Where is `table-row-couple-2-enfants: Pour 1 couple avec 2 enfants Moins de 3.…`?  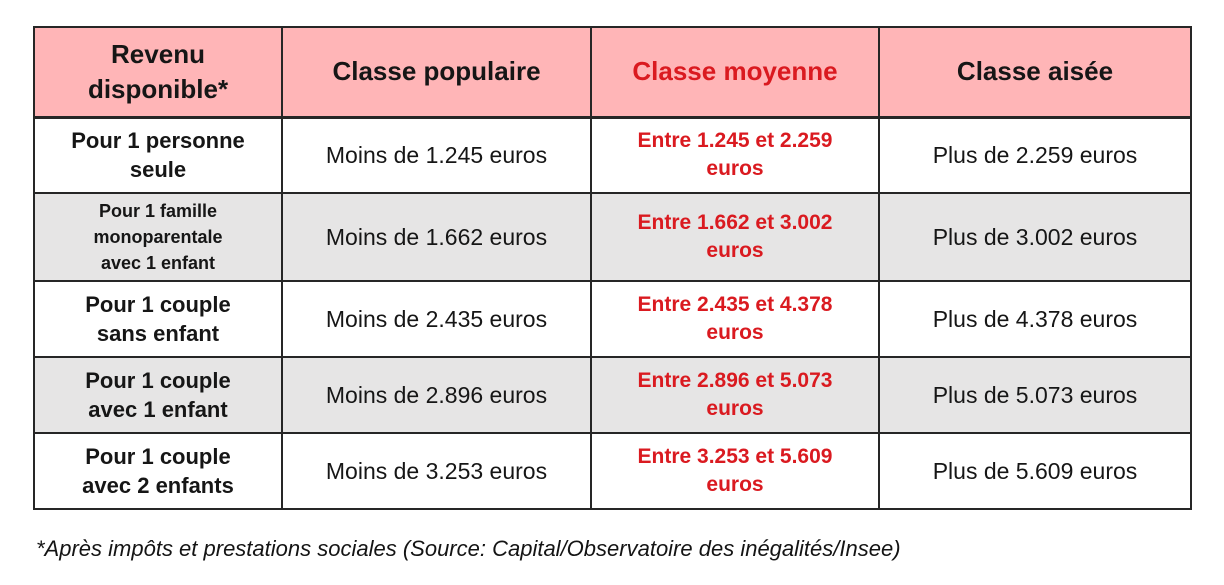
table-row-couple-2-enfants: Pour 1 couple avec 2 enfants Moins de 3.… is located at coordinates (612, 471).